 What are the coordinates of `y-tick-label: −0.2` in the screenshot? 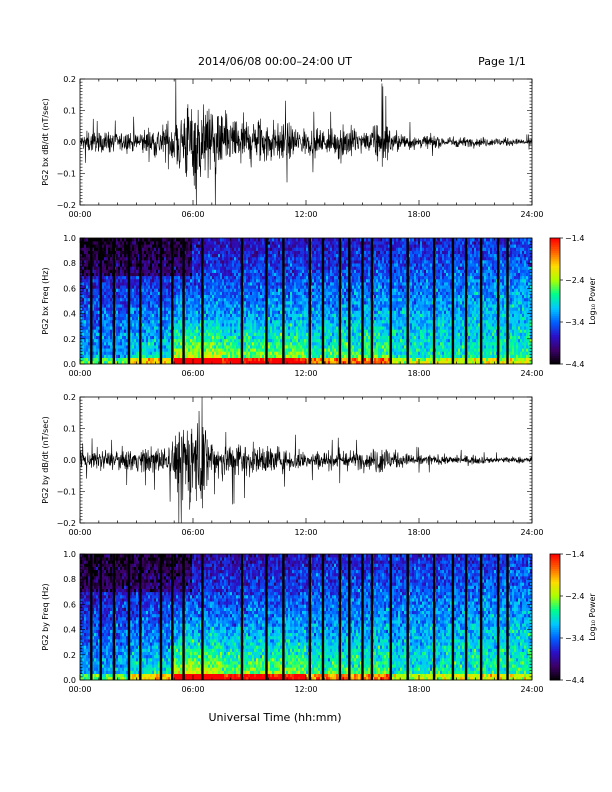 It's located at (66, 205).